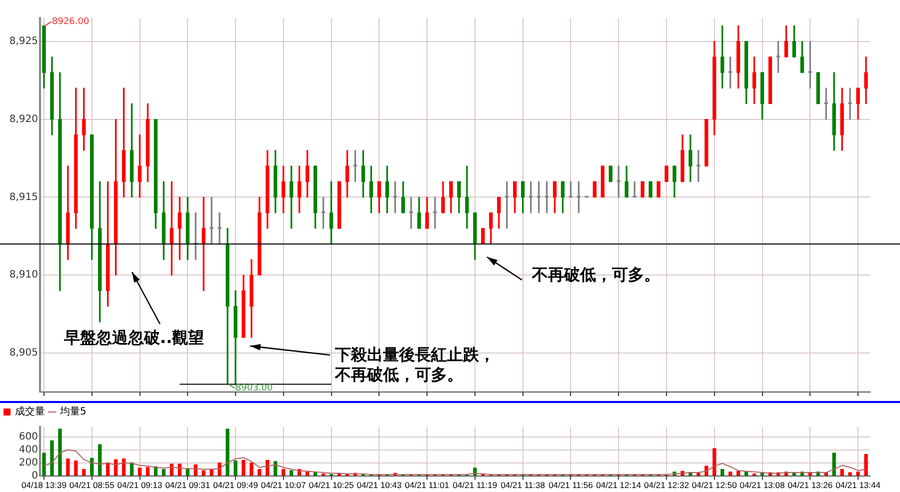  I want to click on x-tick-label: 04/21 12:14, so click(619, 485).